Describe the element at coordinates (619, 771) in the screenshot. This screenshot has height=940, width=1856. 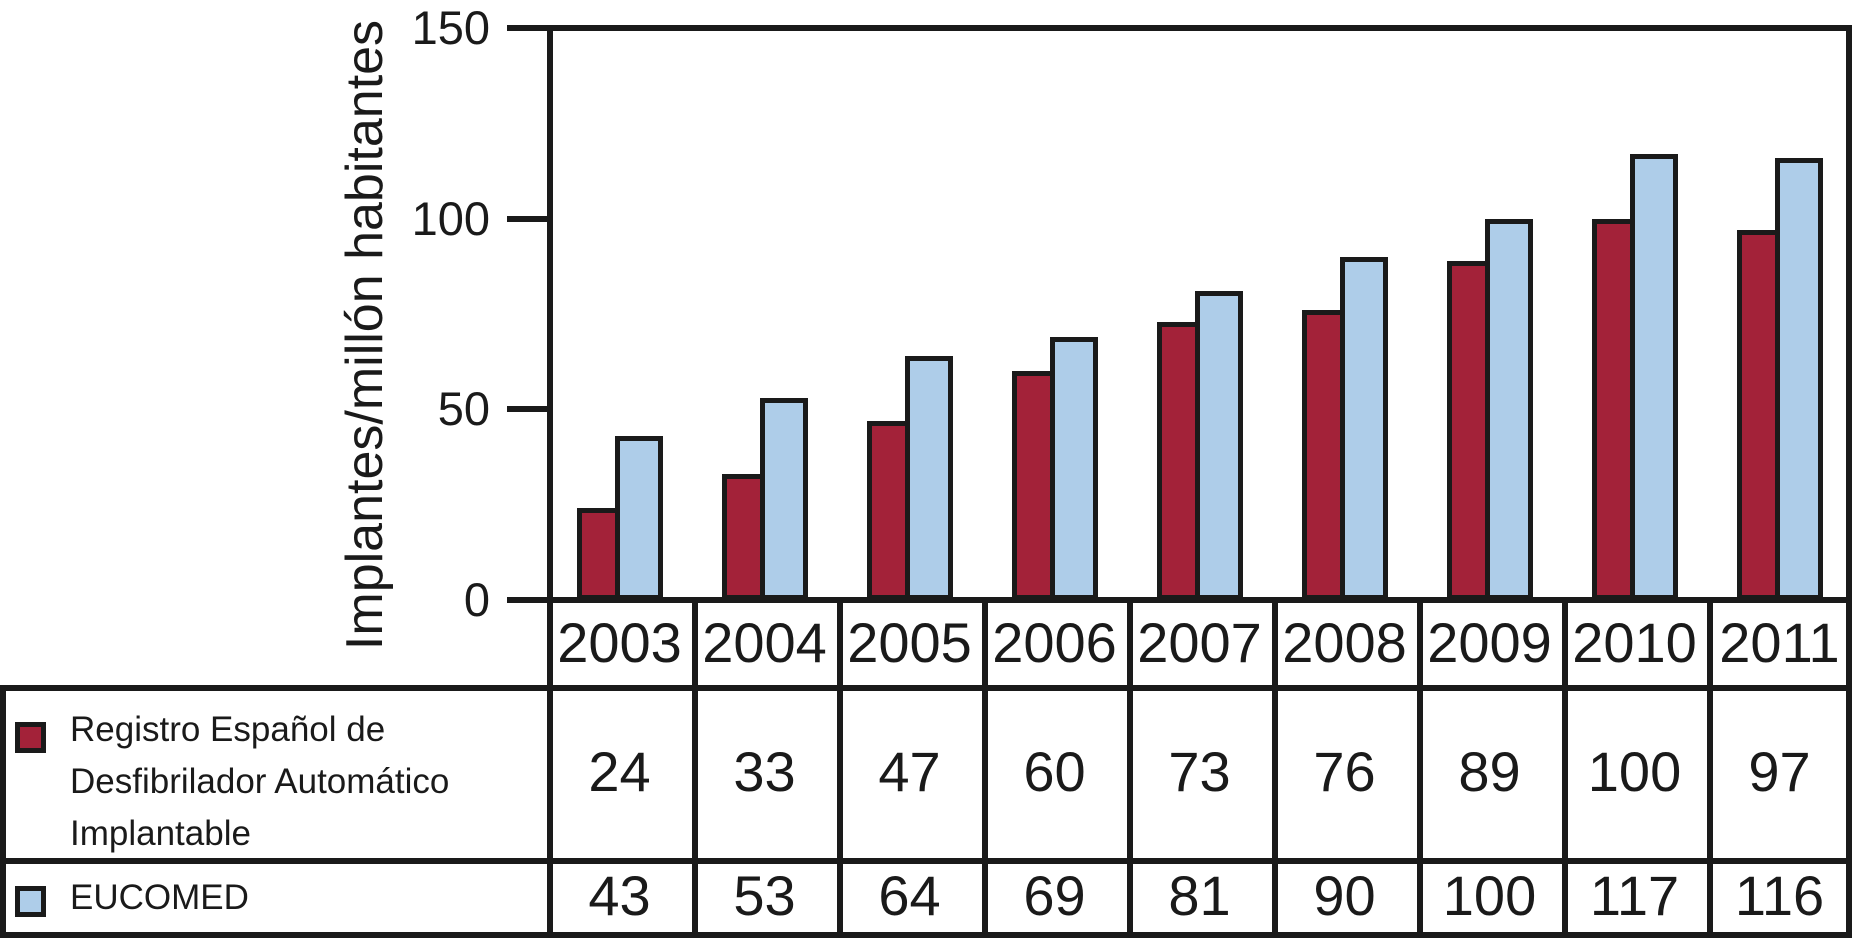
I see `value-cell-registro: 24` at that location.